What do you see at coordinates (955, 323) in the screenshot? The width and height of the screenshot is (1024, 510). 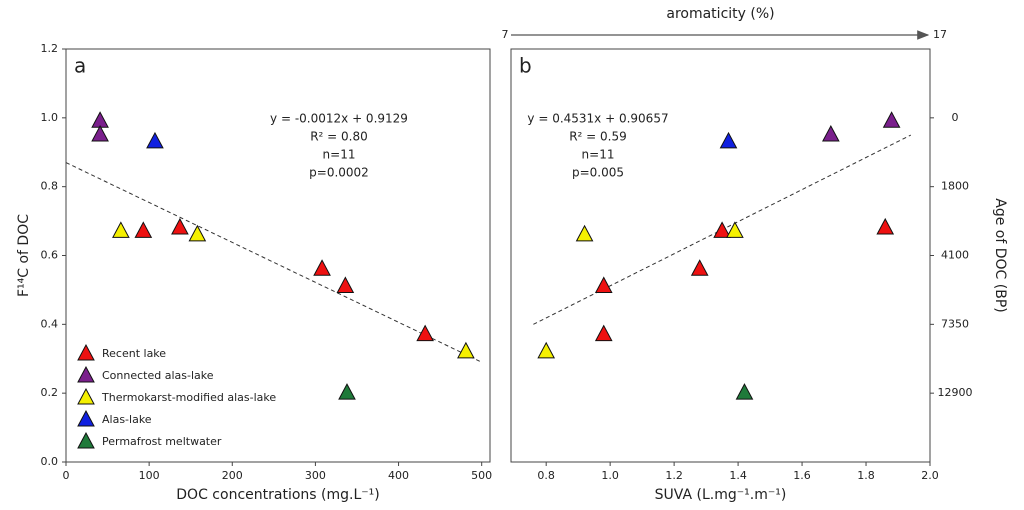 I see `y2-tick-label: 7350` at bounding box center [955, 323].